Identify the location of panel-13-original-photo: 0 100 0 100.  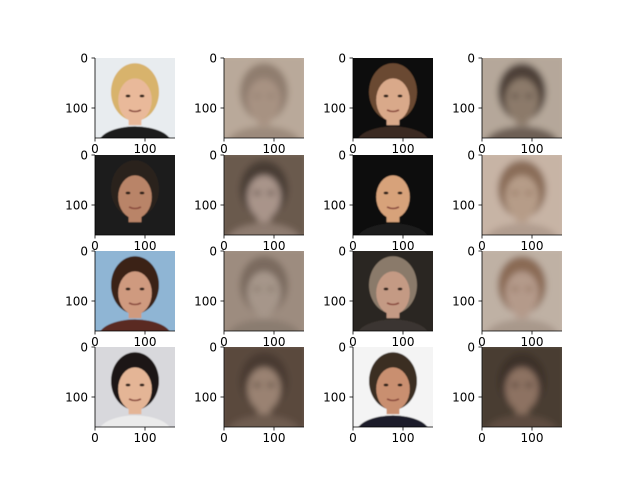
(120, 393).